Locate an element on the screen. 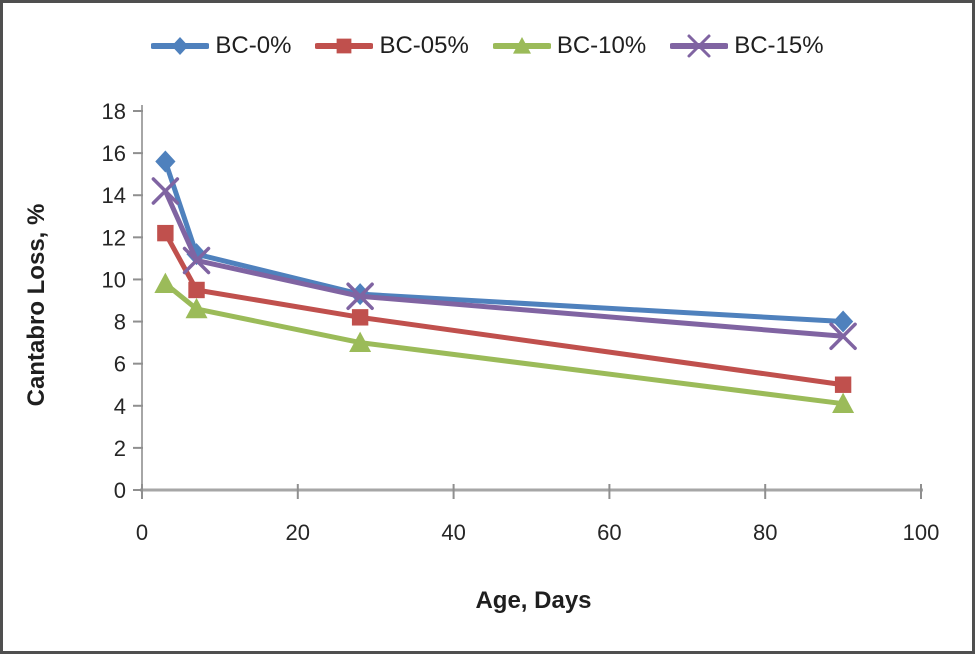 Image resolution: width=975 pixels, height=654 pixels. series-line is located at coordinates (504, 344).